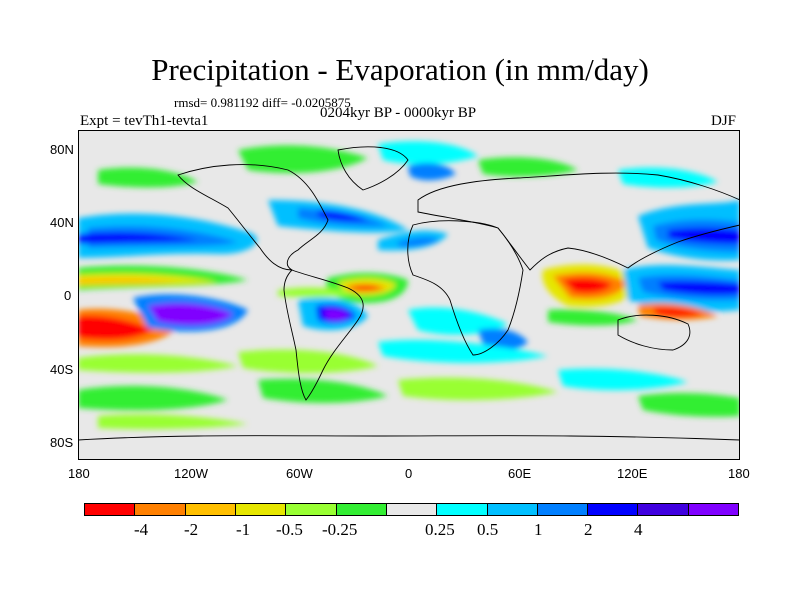 The image size is (800, 600). I want to click on lon-label-60w: 60W, so click(299, 473).